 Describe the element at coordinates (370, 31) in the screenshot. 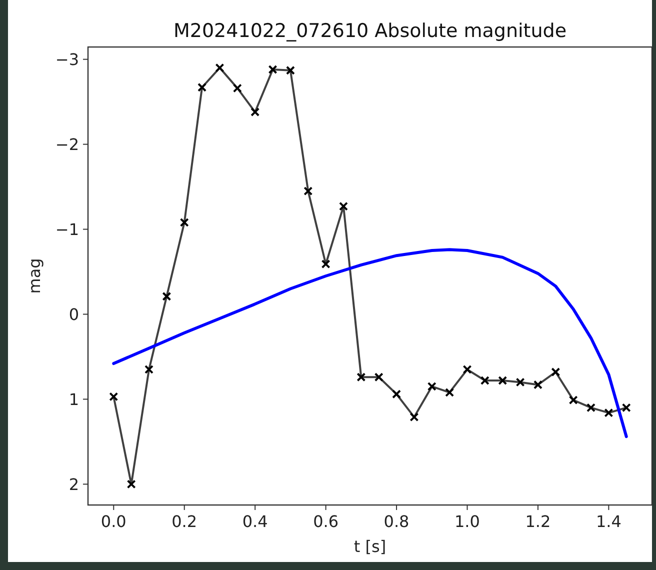

I see `chart-title: M20241022_072610 Absolute magnitude` at that location.